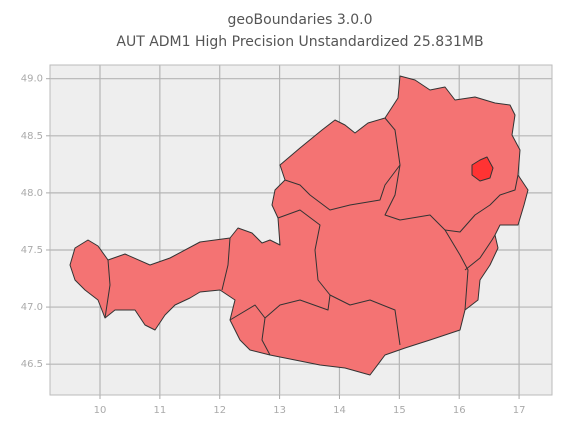 The width and height of the screenshot is (566, 437). Describe the element at coordinates (299, 20) in the screenshot. I see `chart-title: geoBoundaries 3.0.0` at that location.